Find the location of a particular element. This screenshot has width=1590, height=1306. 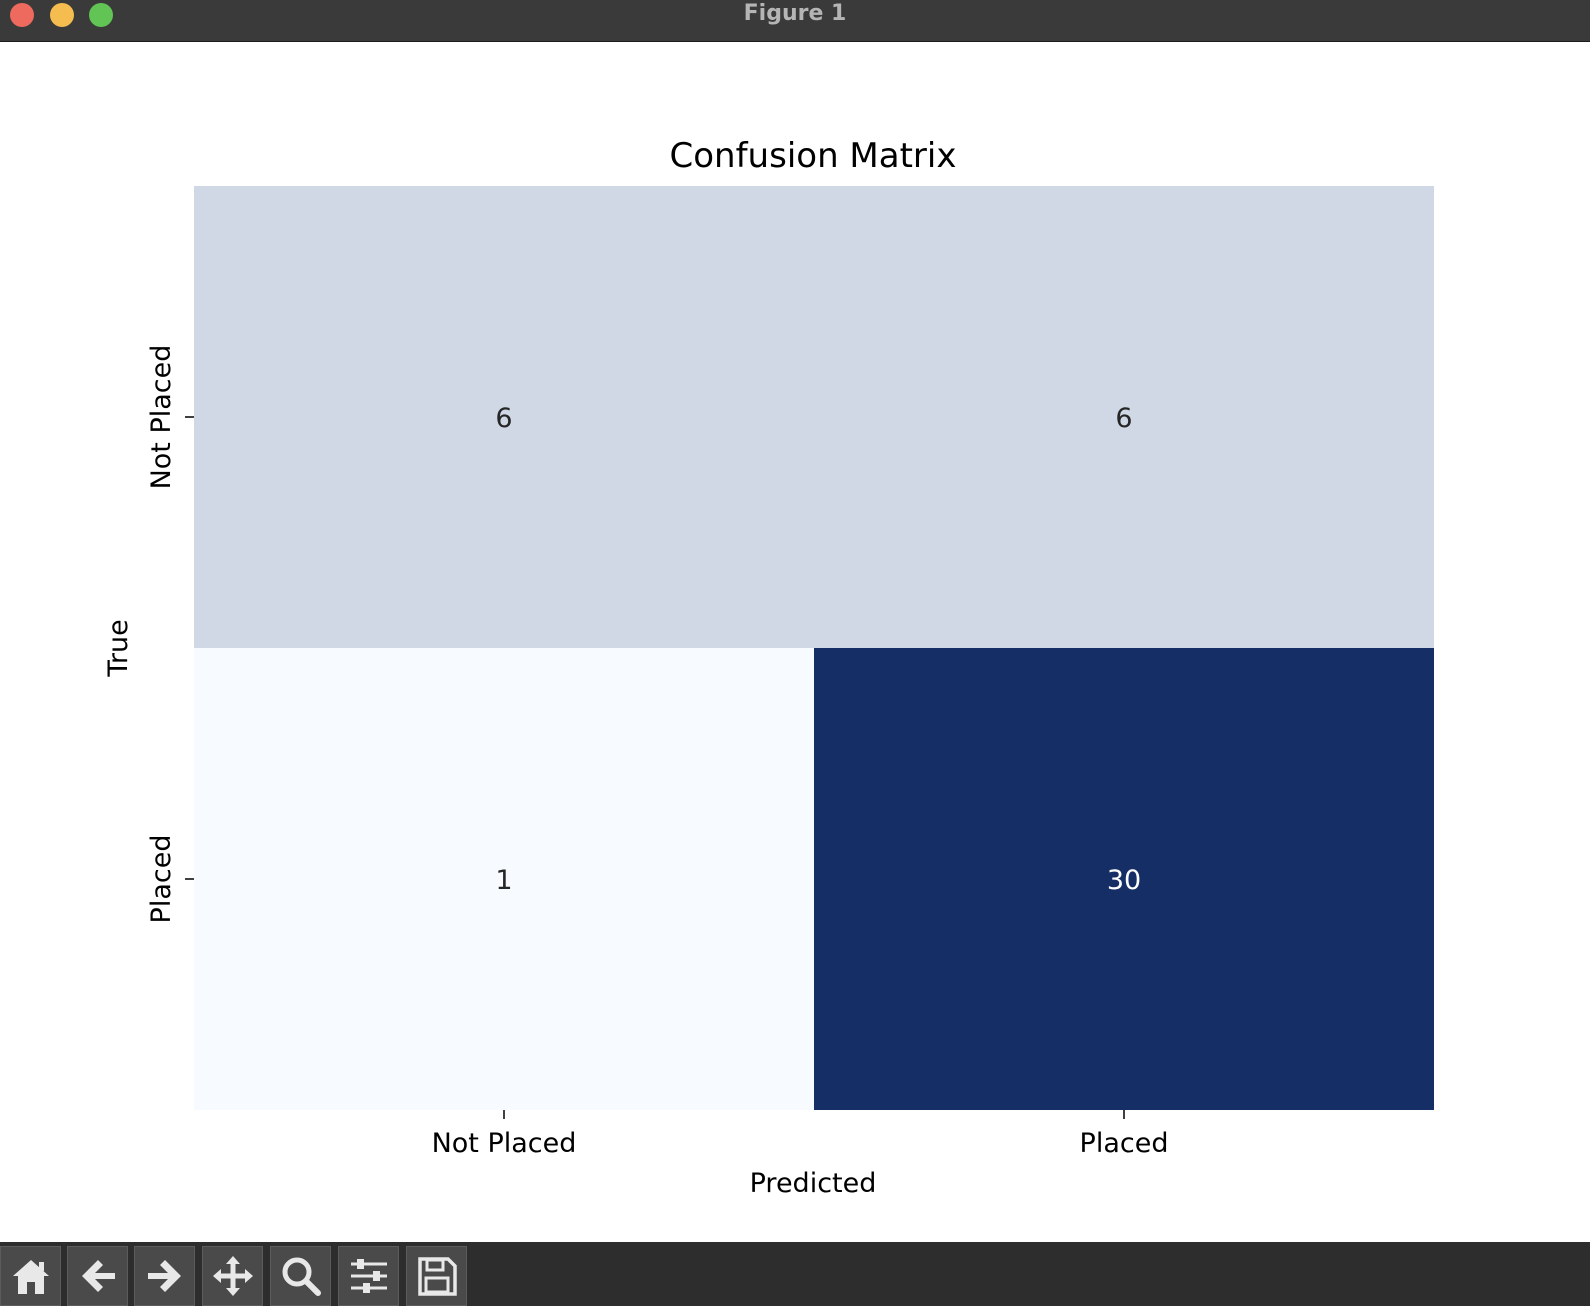

configure-subplots-button is located at coordinates (368, 1276).